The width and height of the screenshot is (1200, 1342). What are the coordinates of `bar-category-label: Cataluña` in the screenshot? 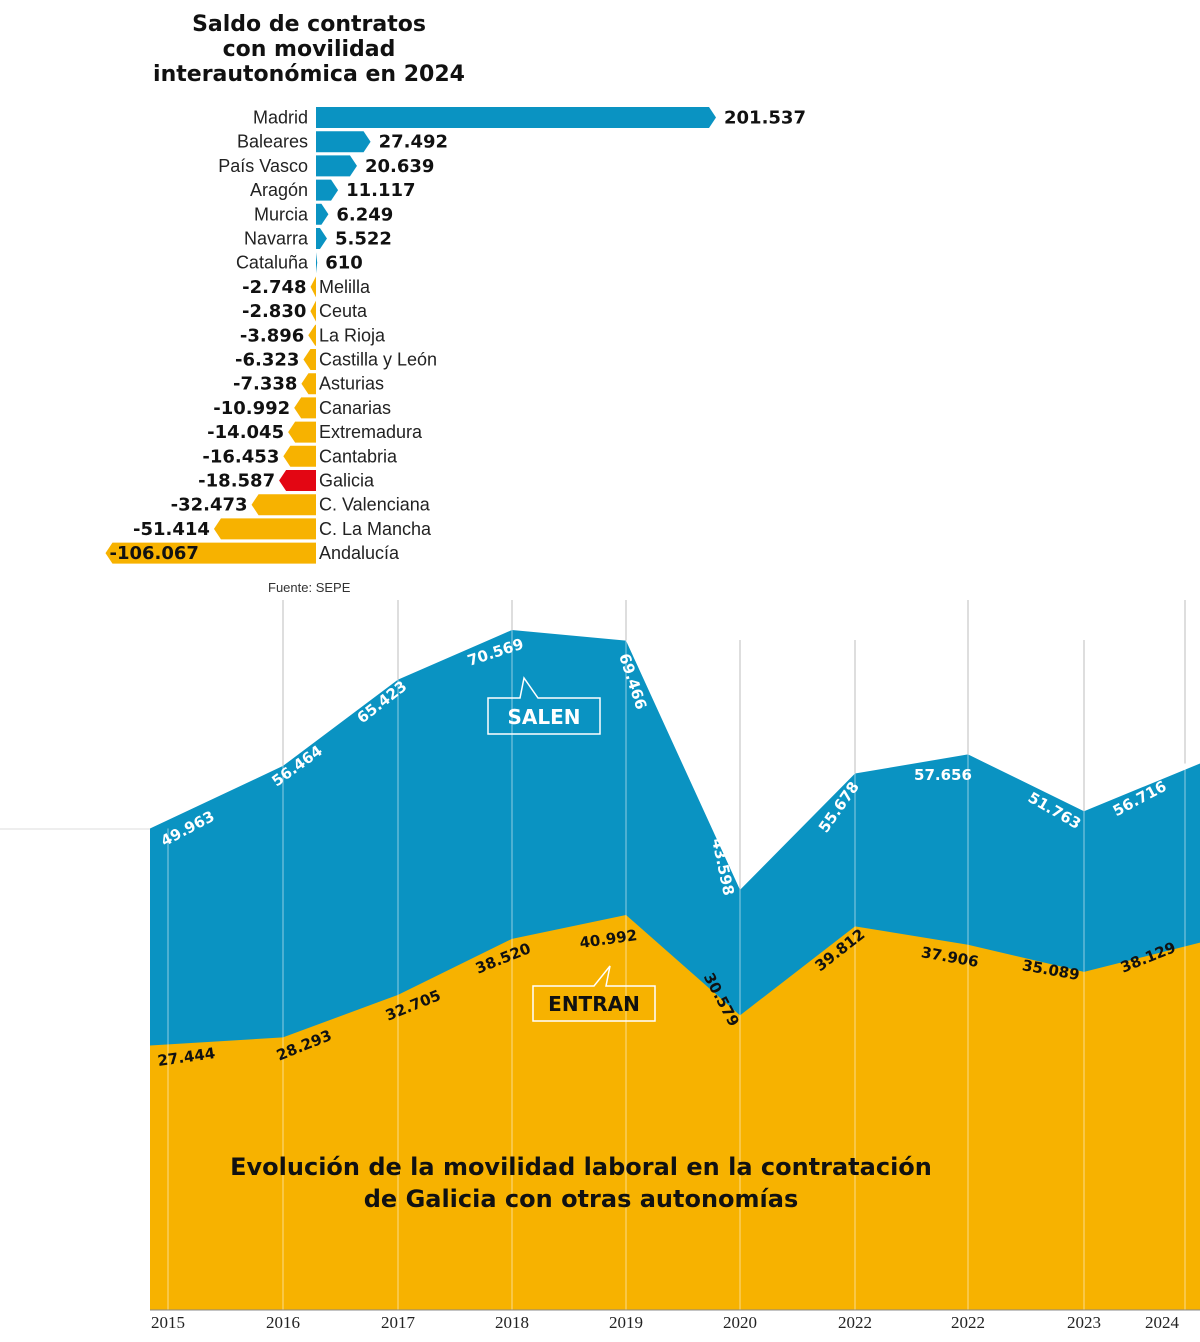 It's located at (272, 263).